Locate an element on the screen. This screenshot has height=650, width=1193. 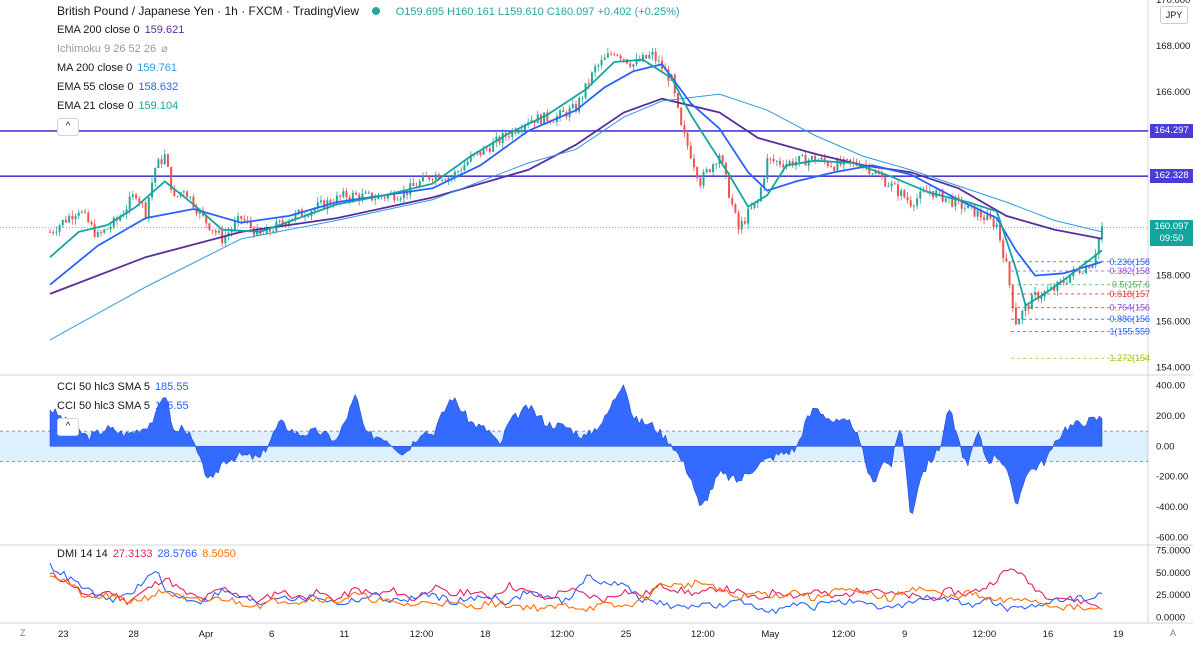
indicator-row-ma200: MA 200 close 0 159.761 is located at coordinates (120, 68).